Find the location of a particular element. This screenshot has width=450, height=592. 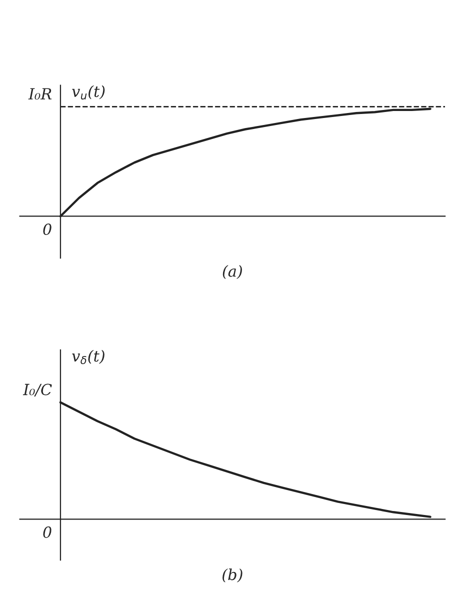

x-axis-title: (a) is located at coordinates (232, 272).